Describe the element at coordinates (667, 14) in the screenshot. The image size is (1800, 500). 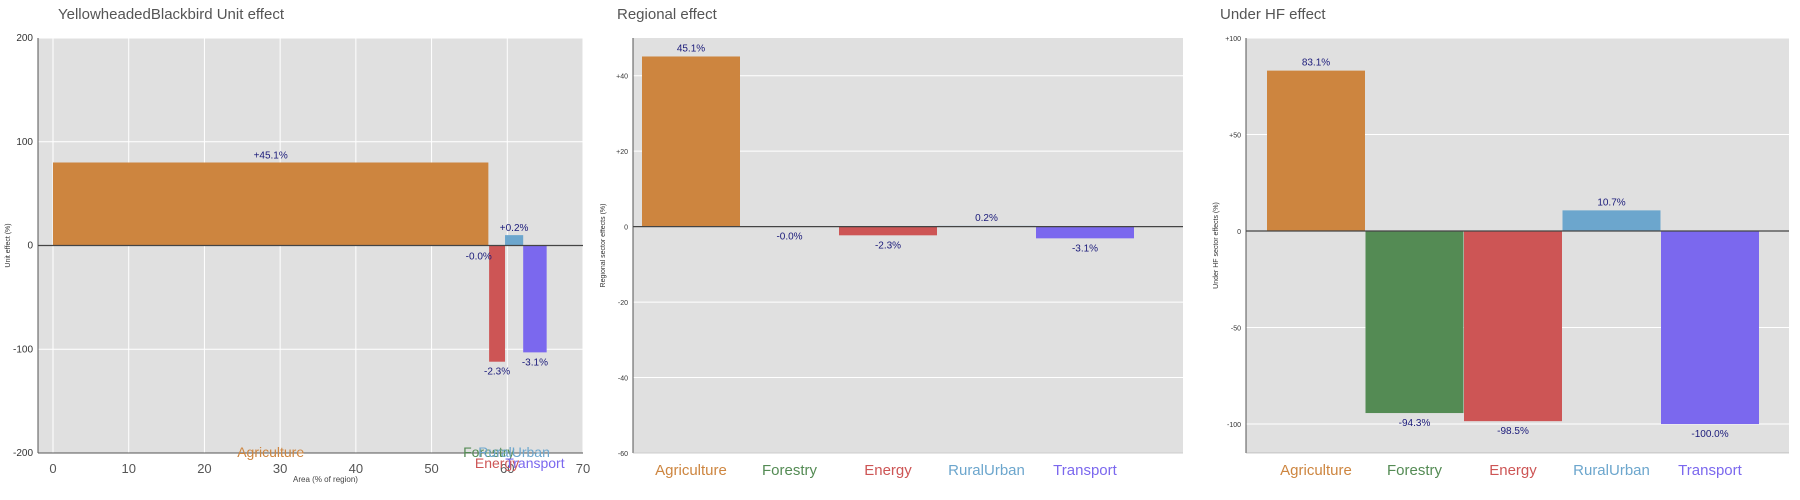
I see `chart-title: Regional effect` at that location.